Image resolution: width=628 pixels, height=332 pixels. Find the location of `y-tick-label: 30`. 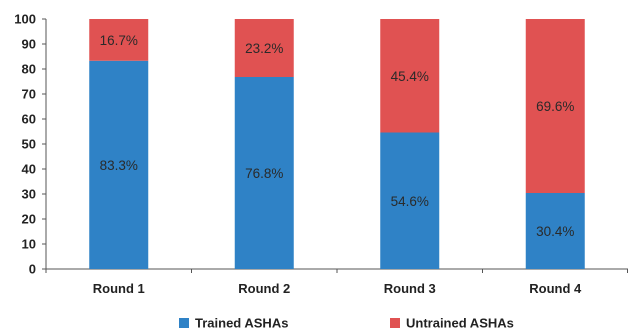

y-tick-label: 30 is located at coordinates (29, 194).